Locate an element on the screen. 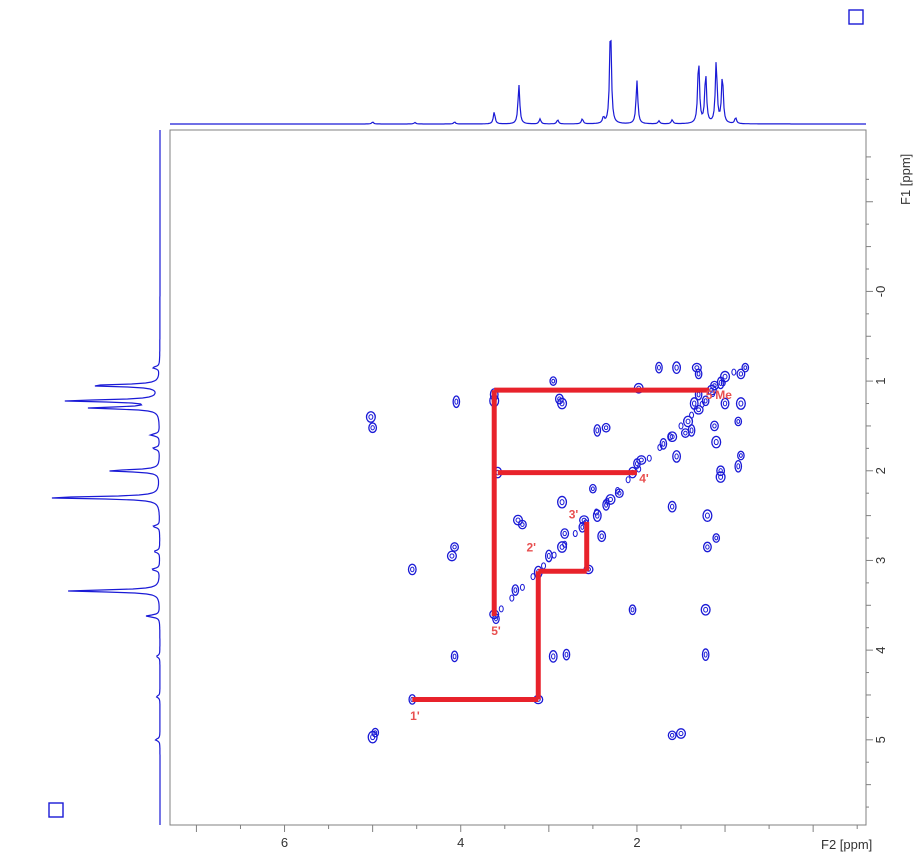  y-axis-title: F1 [ppm] is located at coordinates (905, 179).